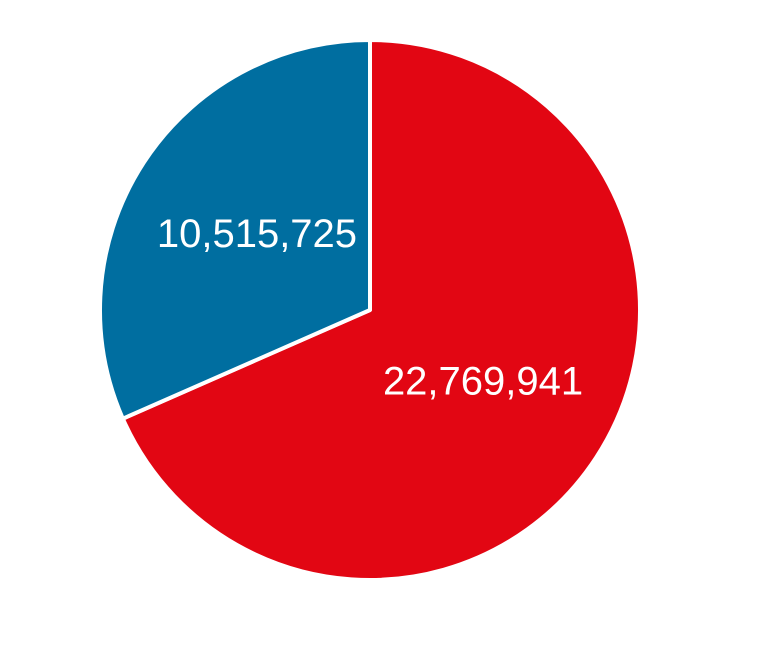  Describe the element at coordinates (257, 234) in the screenshot. I see `data-label: 10,515,725` at that location.